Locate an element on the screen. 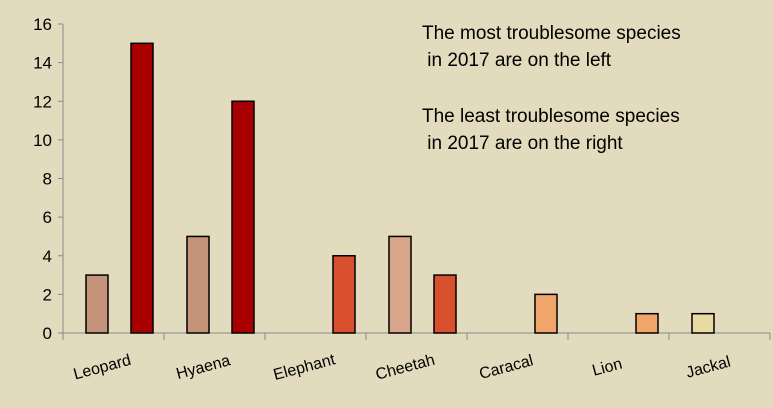 This screenshot has width=773, height=408. x-tick-label: Leopard is located at coordinates (102, 368).